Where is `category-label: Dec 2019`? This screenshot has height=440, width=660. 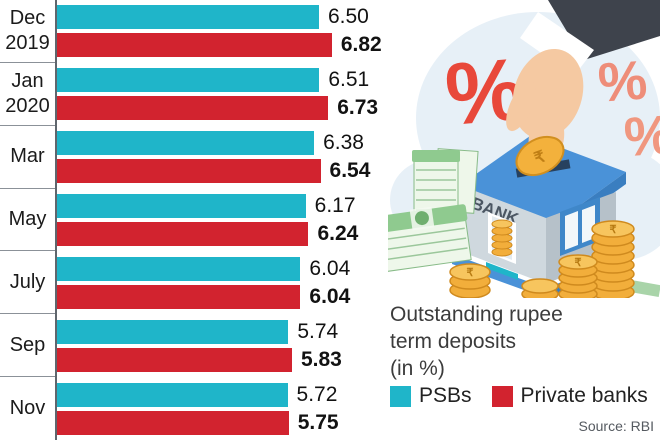 category-label: Dec 2019 is located at coordinates (27, 31).